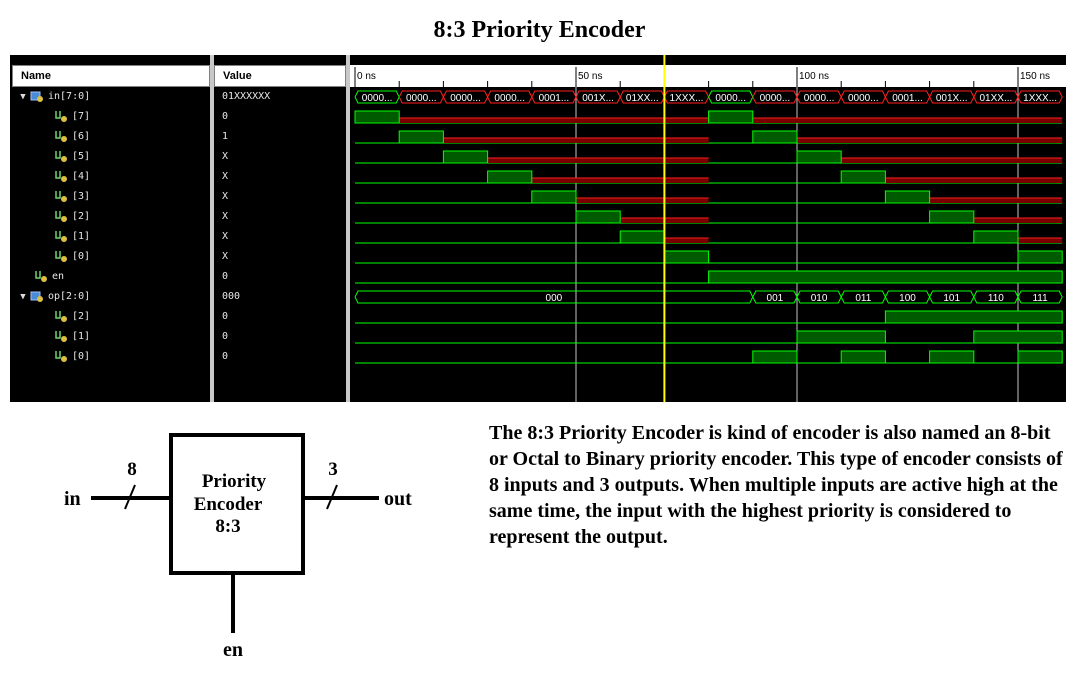  What do you see at coordinates (907, 197) in the screenshot?
I see `in-bit-3-high-pulse` at bounding box center [907, 197].